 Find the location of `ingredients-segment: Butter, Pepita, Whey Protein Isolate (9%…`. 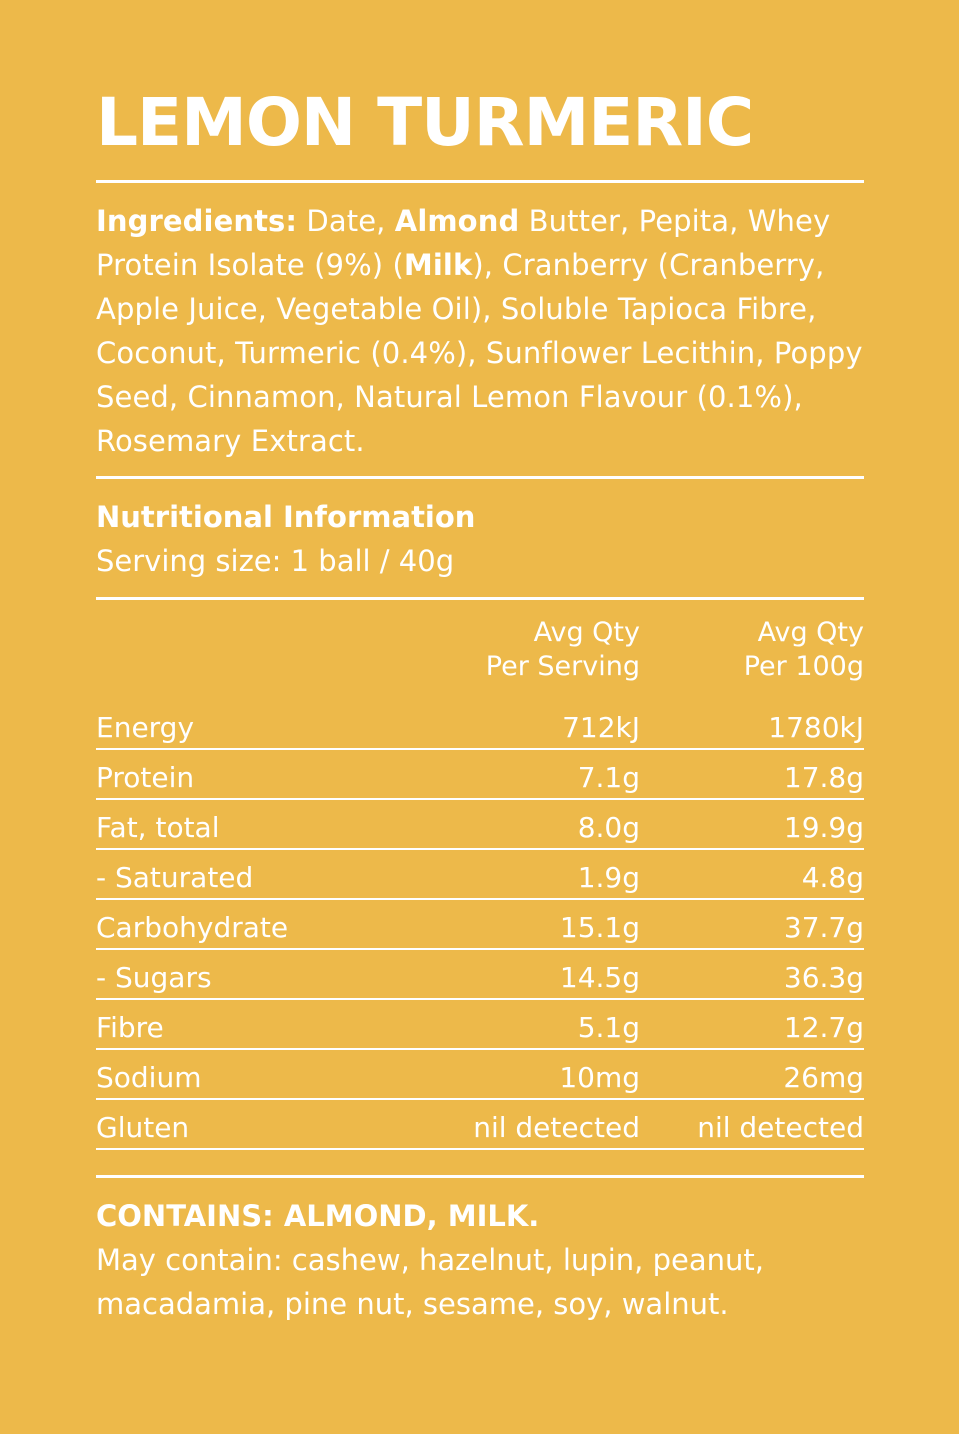

ingredients-segment: Butter, Pepita, Whey Protein Isolate (9%… is located at coordinates (463, 243).